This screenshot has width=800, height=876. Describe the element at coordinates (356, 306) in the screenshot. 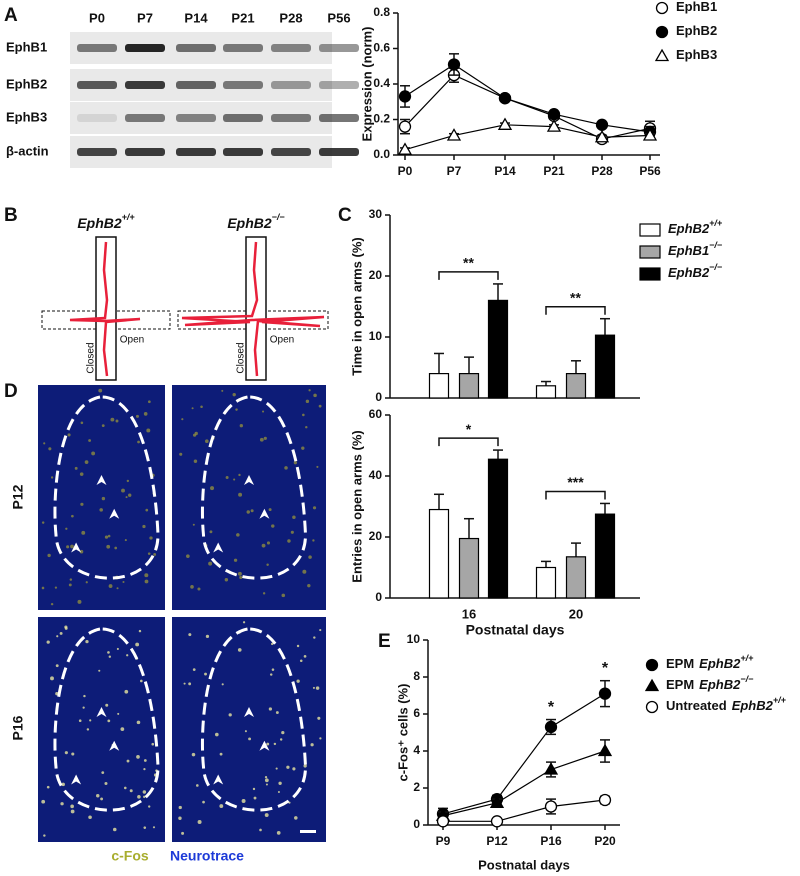

I see `y-axis-title: Time in open arms (%)` at that location.